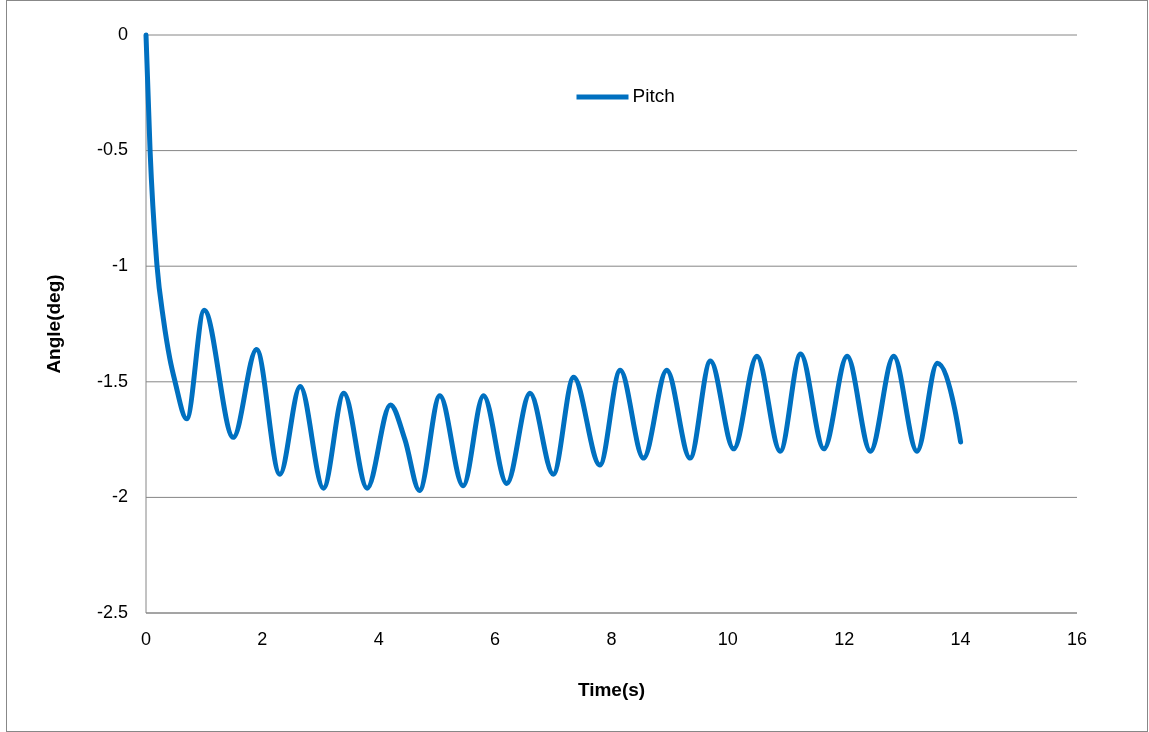 Image resolution: width=1149 pixels, height=732 pixels. I want to click on y-axis-title: Angle(deg), so click(53, 324).